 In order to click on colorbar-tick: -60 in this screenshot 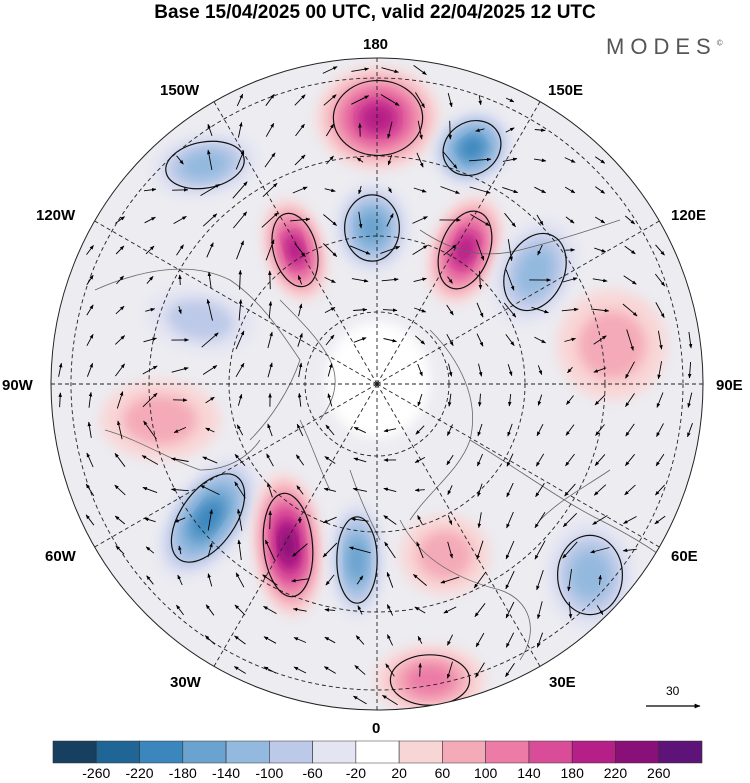, I will do `click(312, 773)`.